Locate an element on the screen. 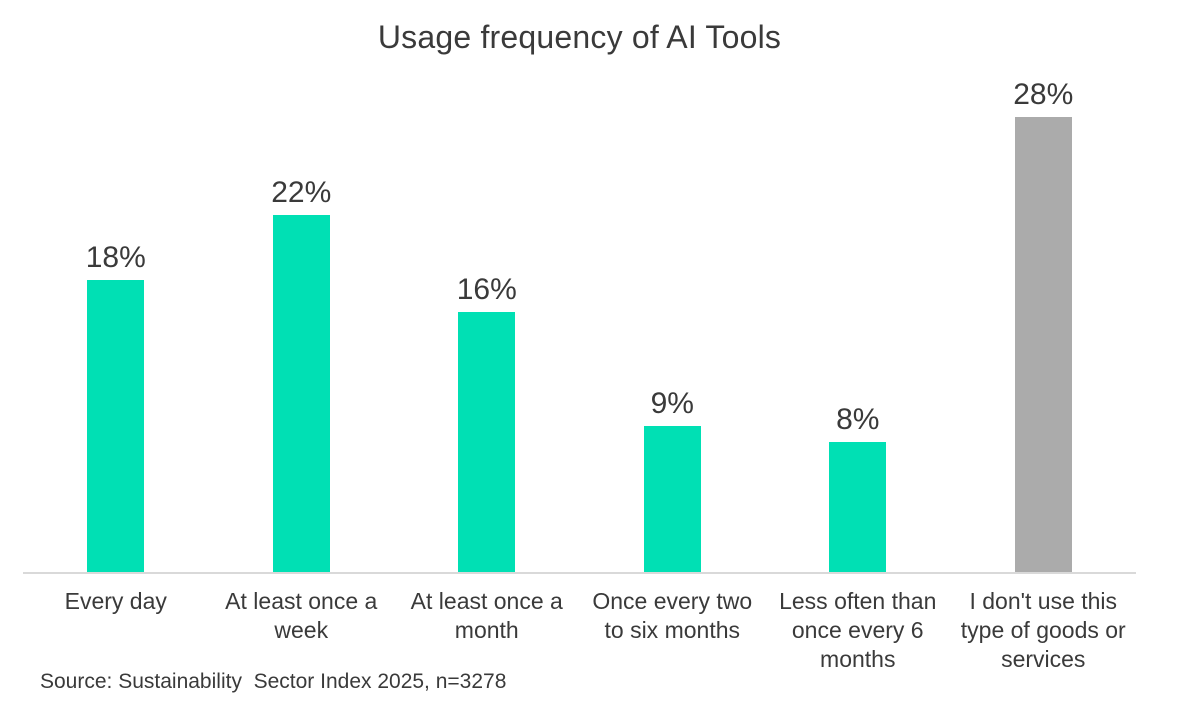  category-label: At least once a month is located at coordinates (486, 615).